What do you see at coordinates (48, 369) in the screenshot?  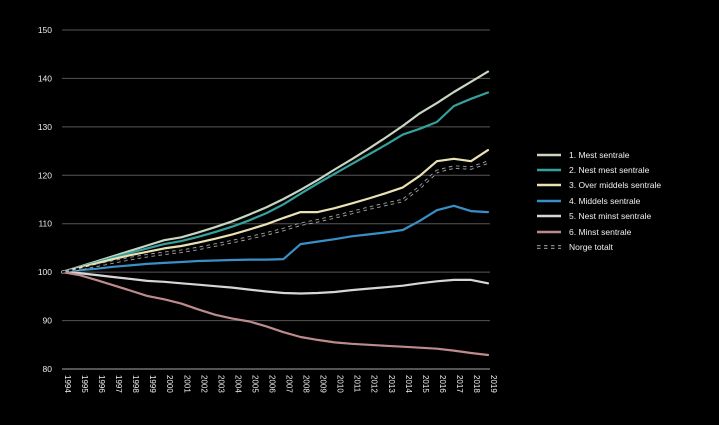 I see `y-tick-label: 80` at bounding box center [48, 369].